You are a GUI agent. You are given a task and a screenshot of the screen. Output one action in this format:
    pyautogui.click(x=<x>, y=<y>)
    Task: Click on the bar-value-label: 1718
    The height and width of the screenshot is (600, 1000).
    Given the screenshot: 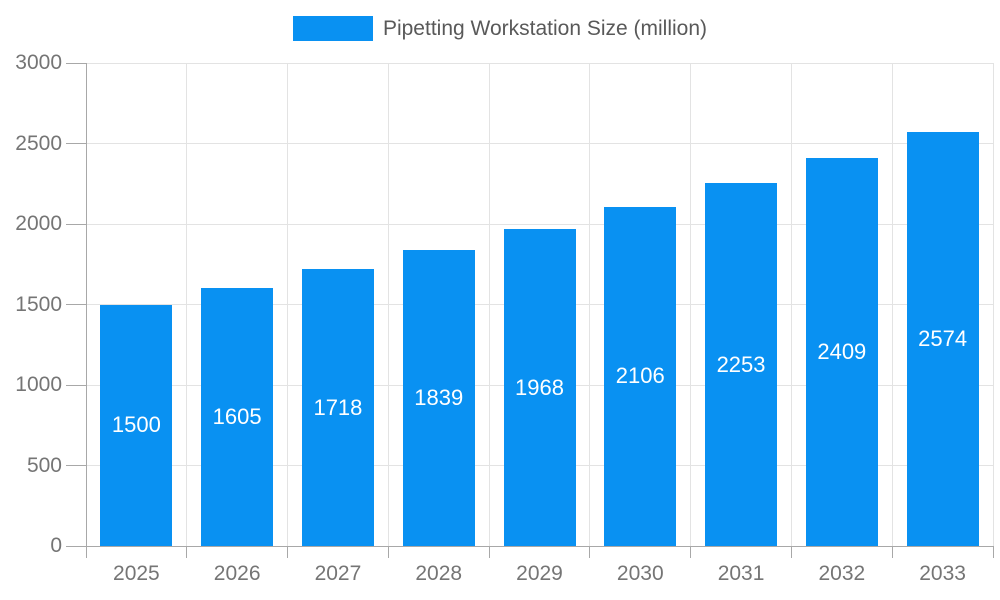 What is the action you would take?
    pyautogui.click(x=338, y=407)
    